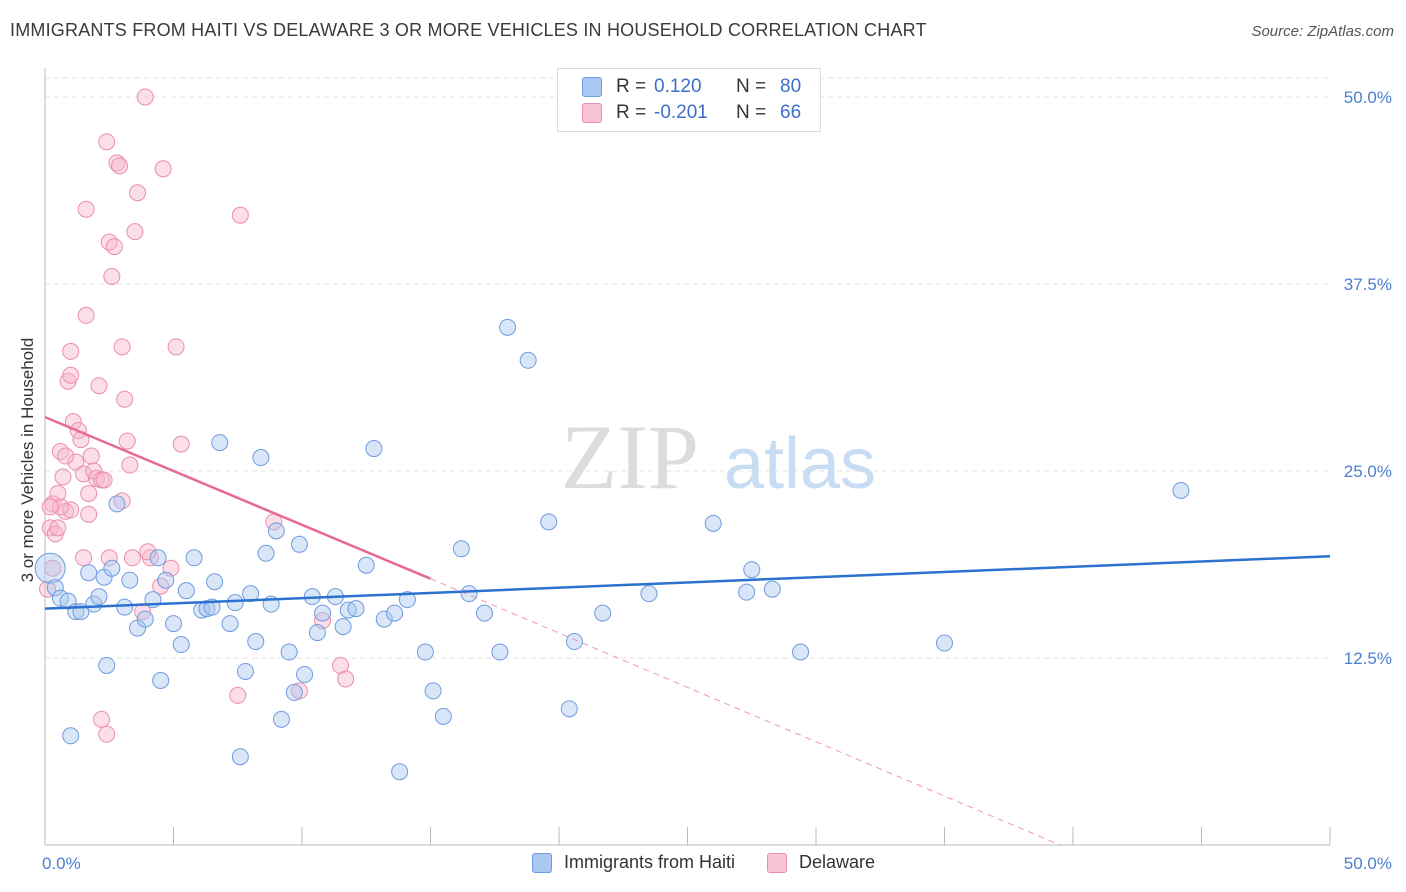 The height and width of the screenshot is (892, 1406). Describe the element at coordinates (791, 112) in the screenshot. I see `legend-n-value: 66` at that location.